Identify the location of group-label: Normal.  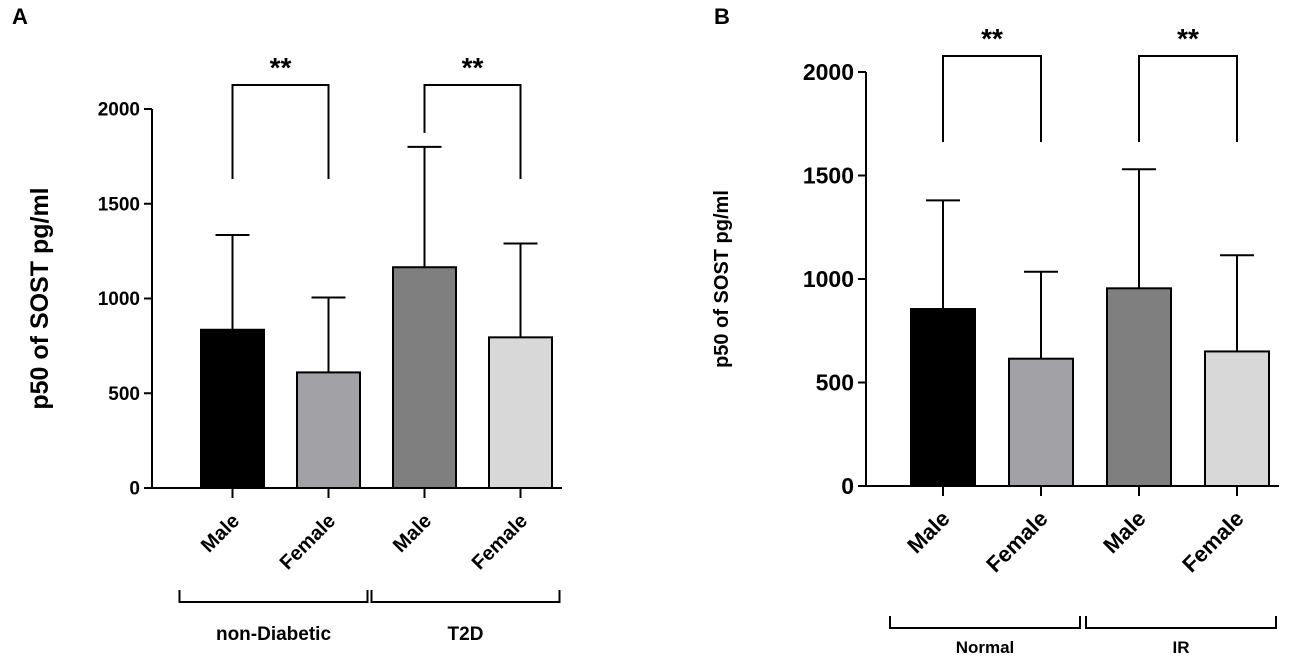
(985, 647).